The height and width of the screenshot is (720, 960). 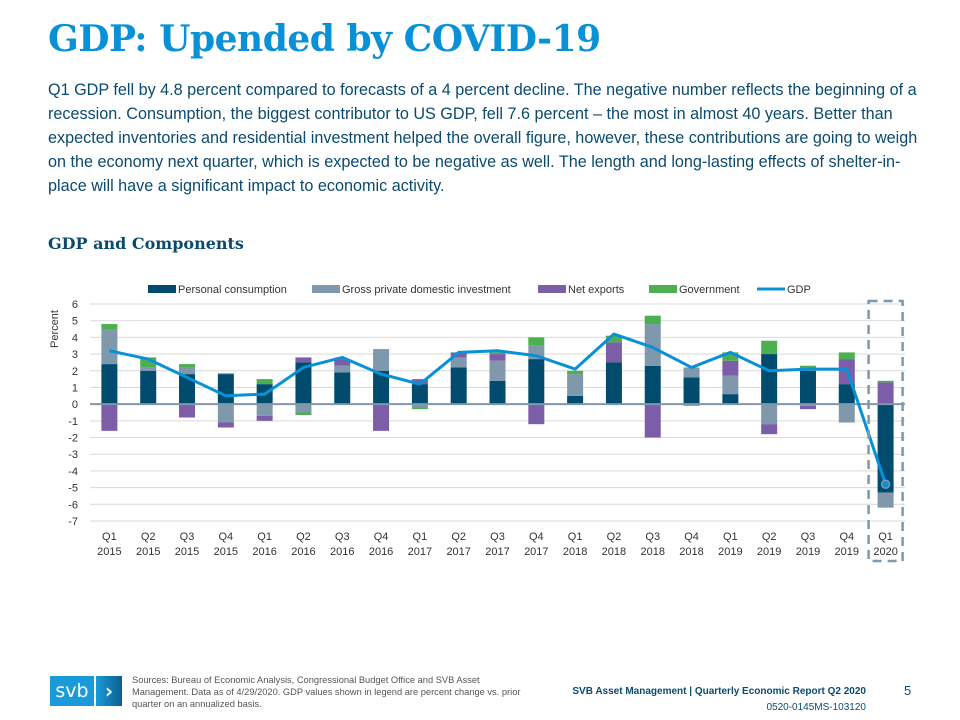 What do you see at coordinates (426, 290) in the screenshot?
I see `legend-label: Gross private domestic investment` at bounding box center [426, 290].